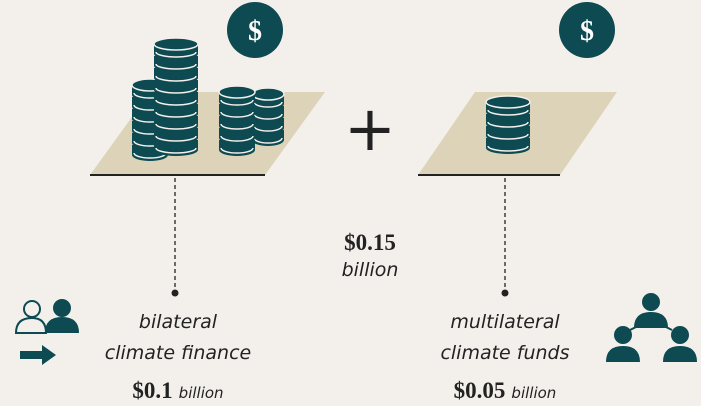  Describe the element at coordinates (505, 322) in the screenshot. I see `item-label: multilateral` at that location.